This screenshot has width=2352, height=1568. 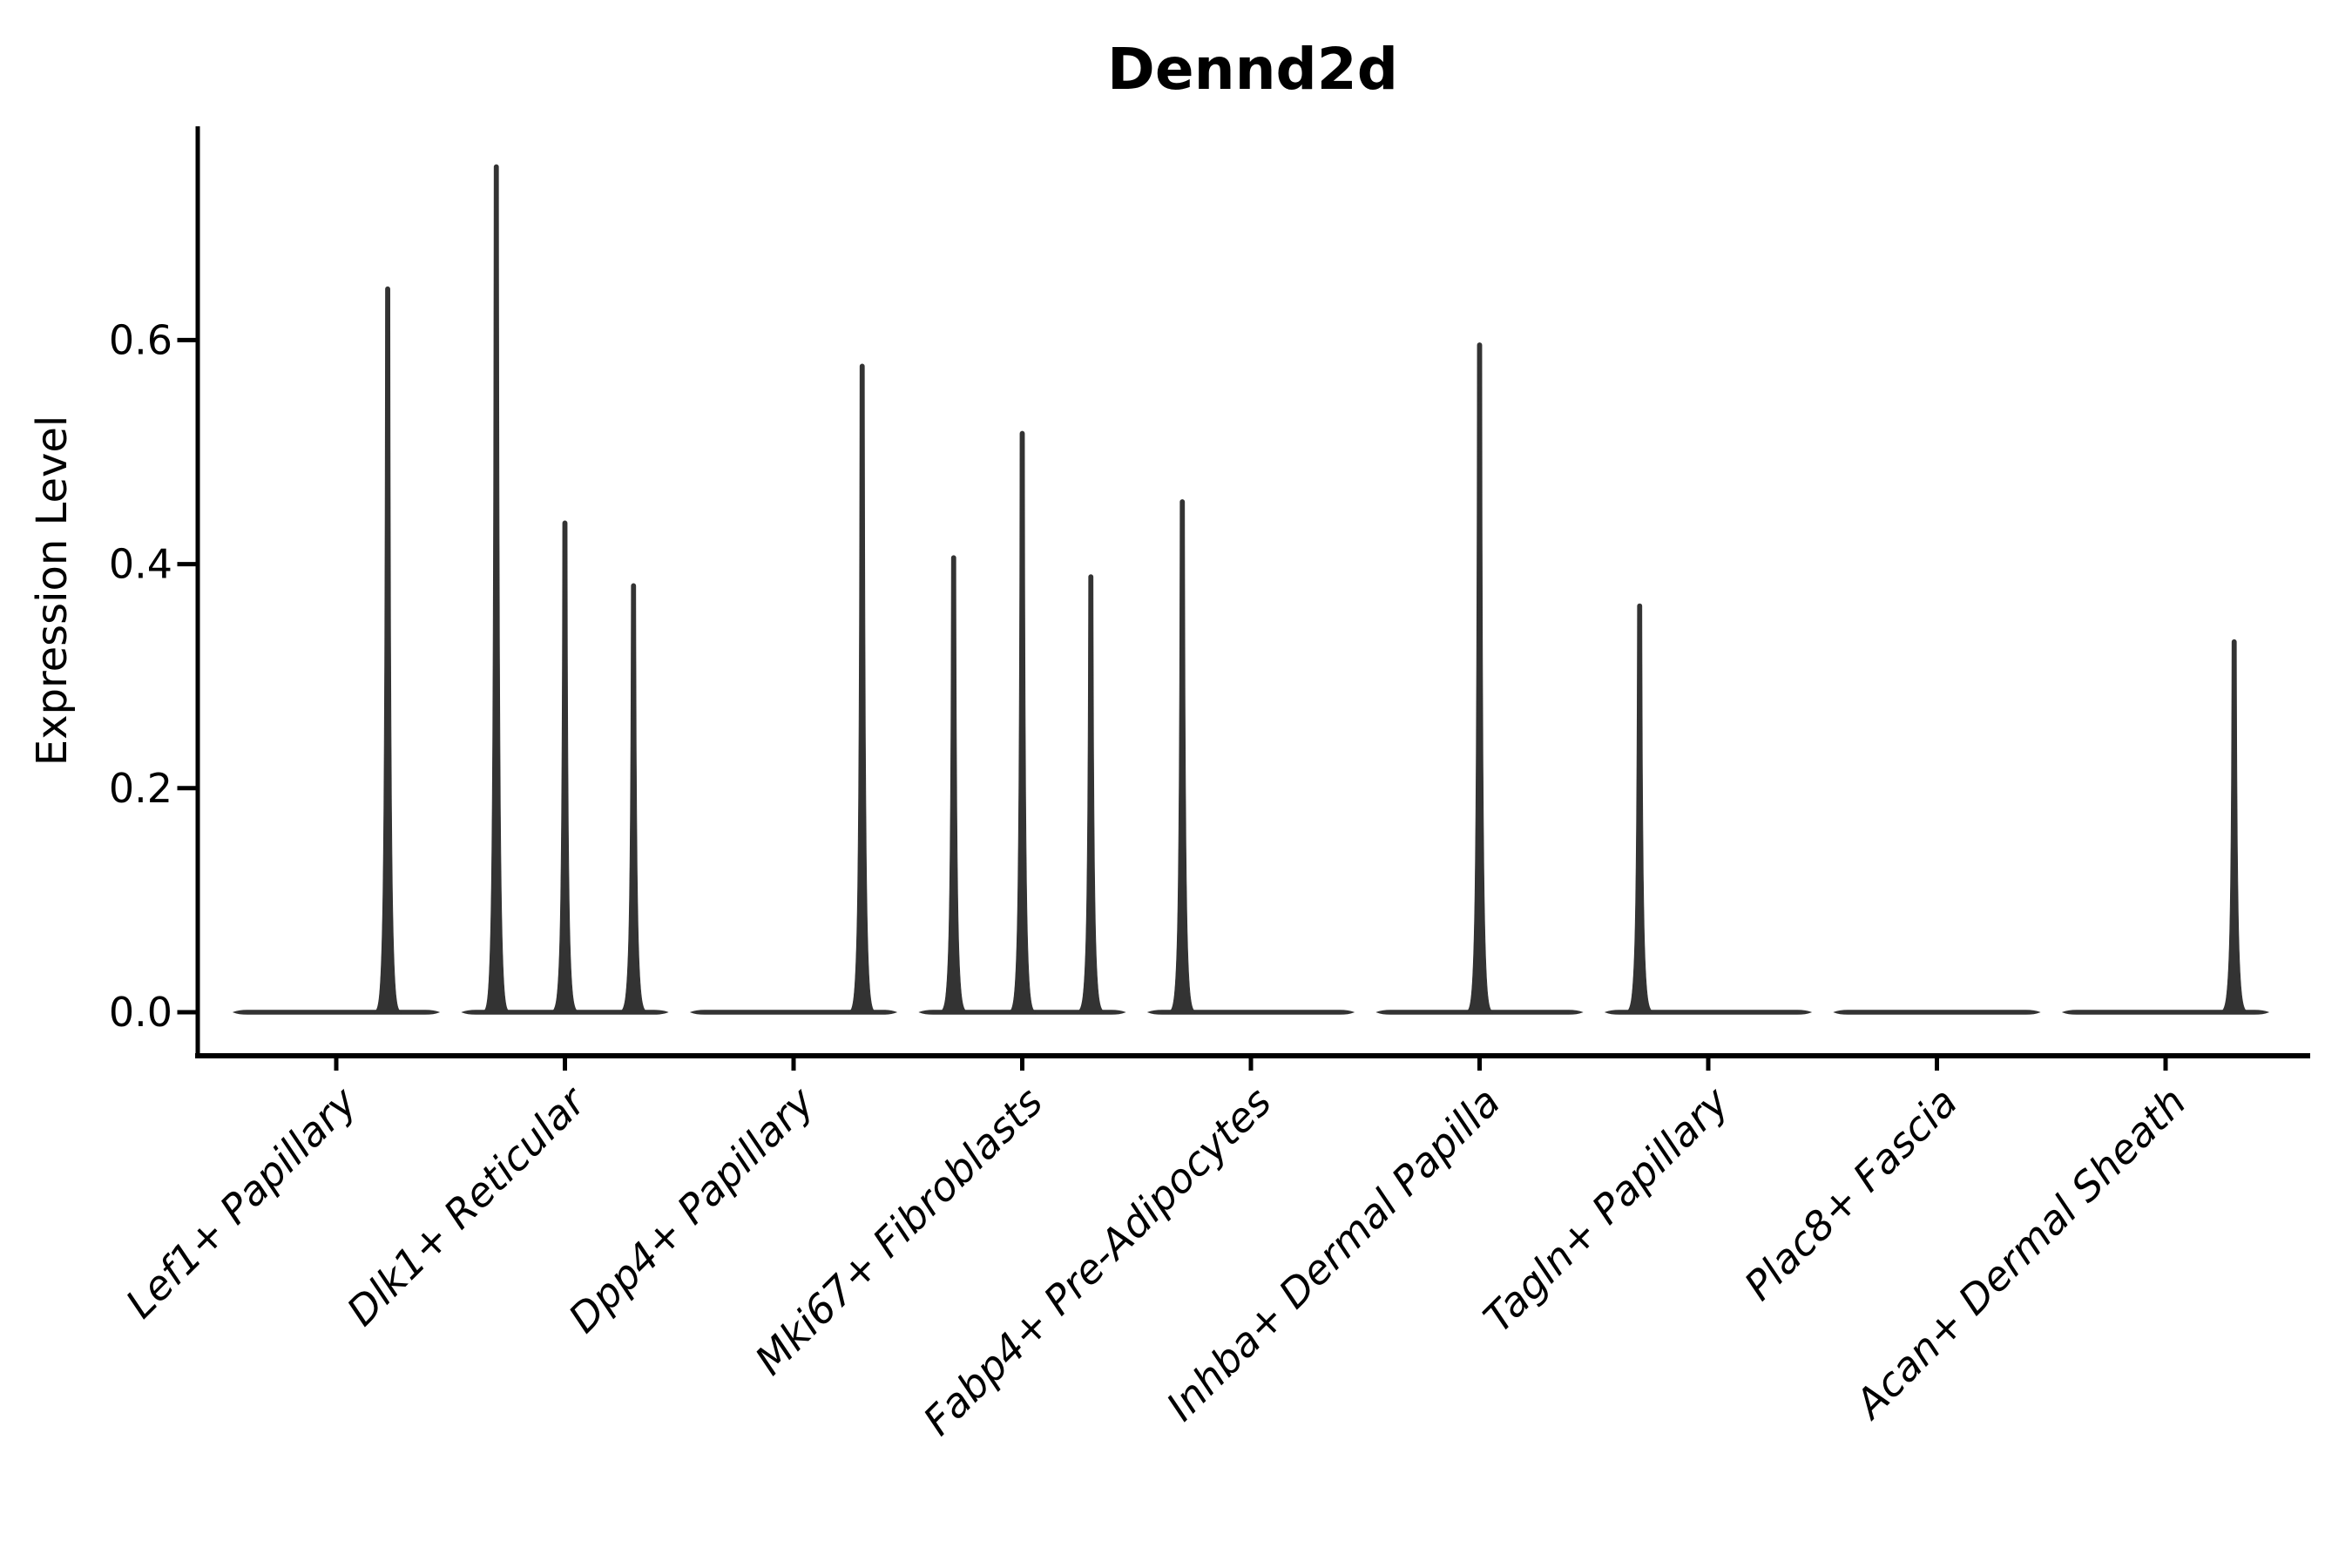 I want to click on x-category-label-2: Dpp4+ Papillary, so click(x=691, y=1210).